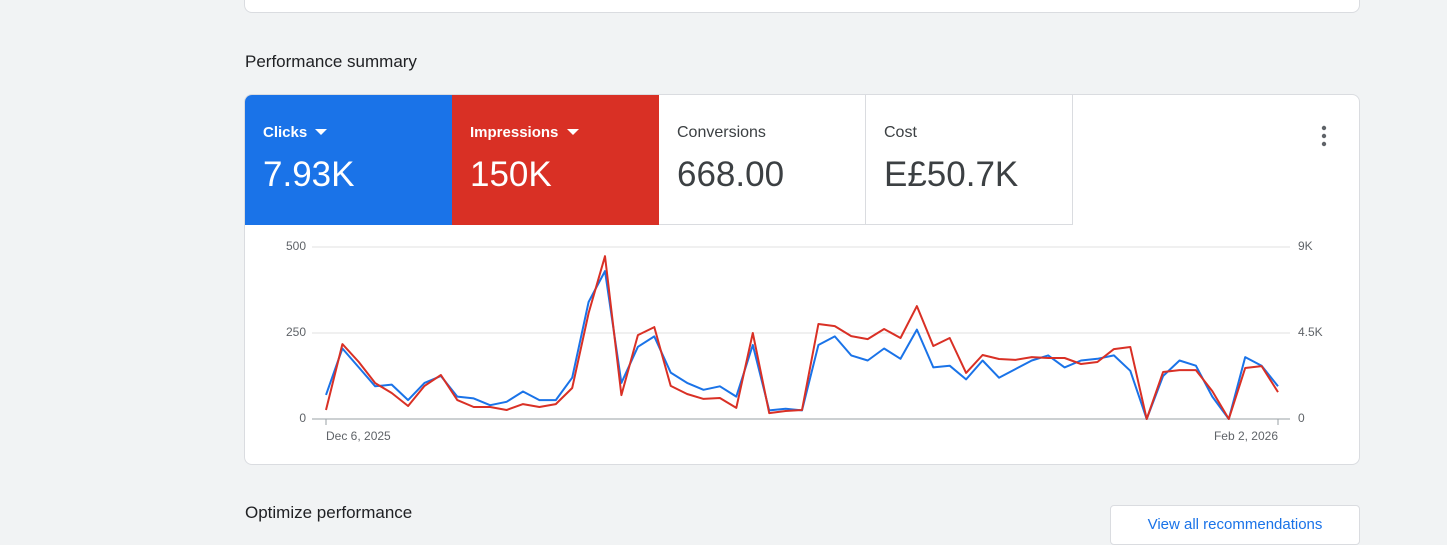  Describe the element at coordinates (1324, 136) in the screenshot. I see `more-menu` at that location.